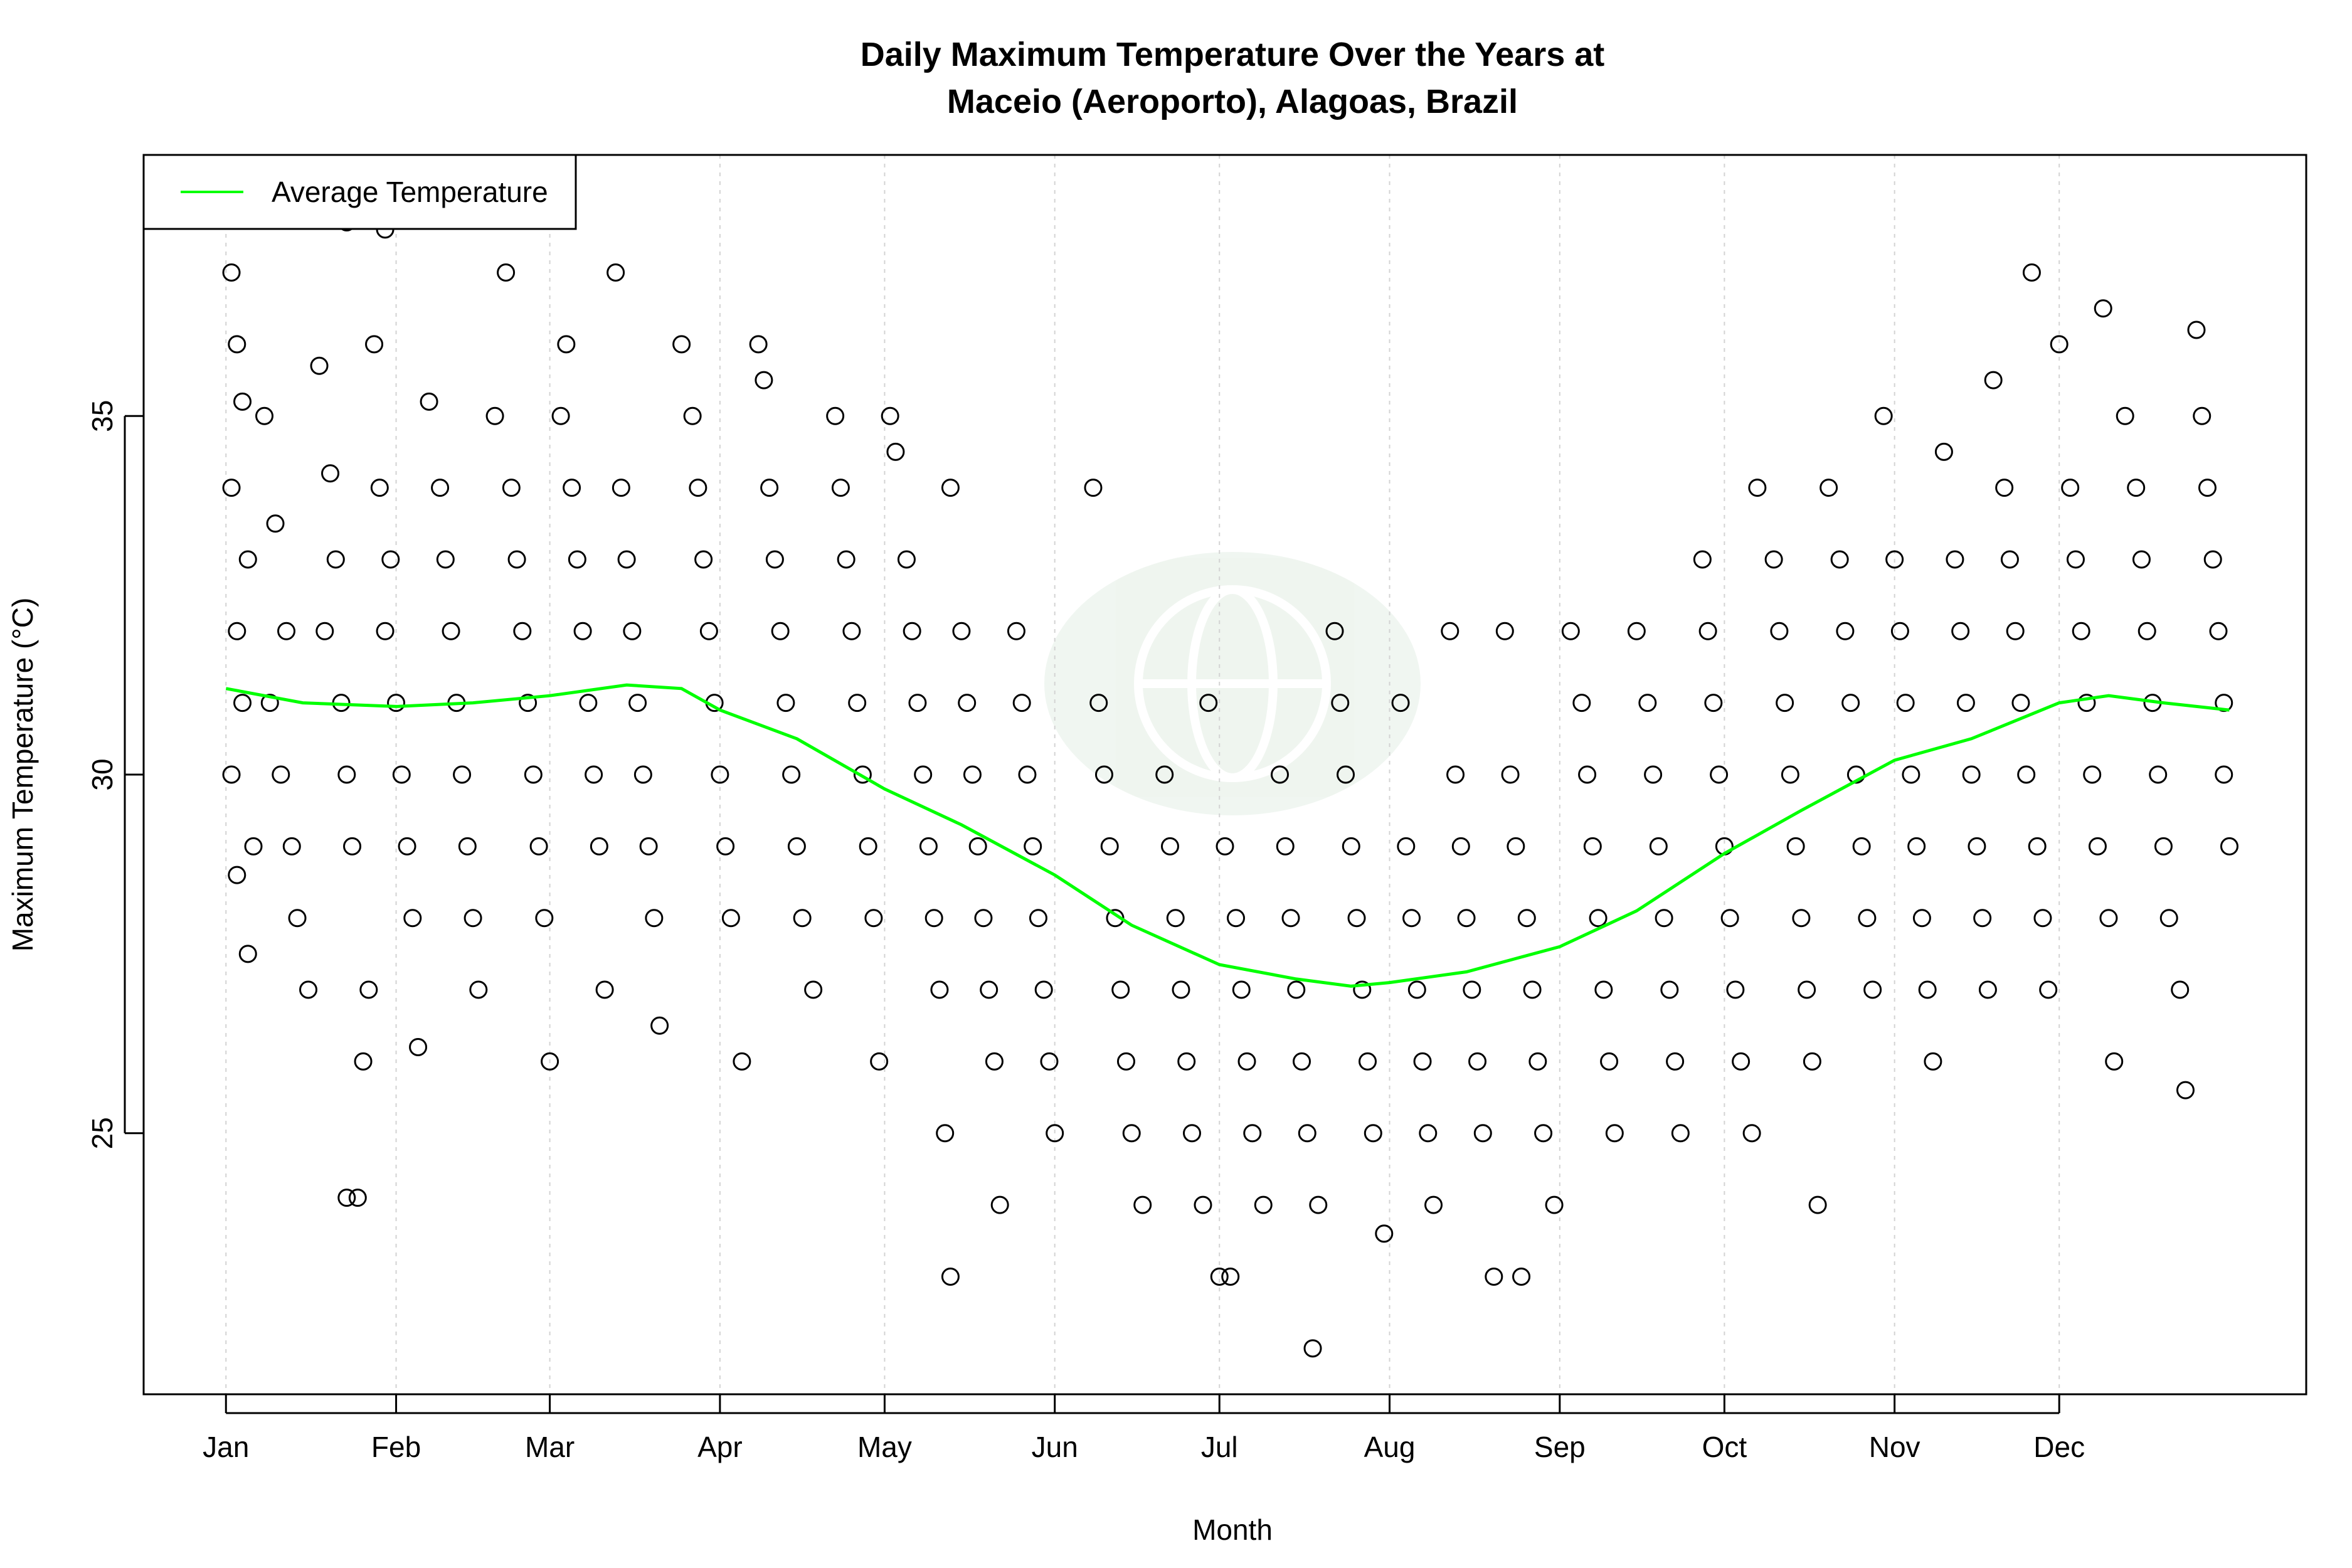  What do you see at coordinates (1055, 1447) in the screenshot?
I see `x-tick-label: Jun` at bounding box center [1055, 1447].